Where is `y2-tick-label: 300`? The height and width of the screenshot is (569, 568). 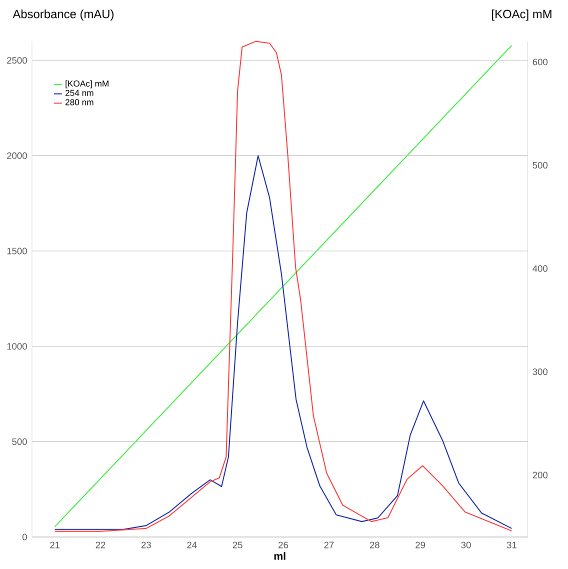 y2-tick-label: 300 is located at coordinates (540, 372).